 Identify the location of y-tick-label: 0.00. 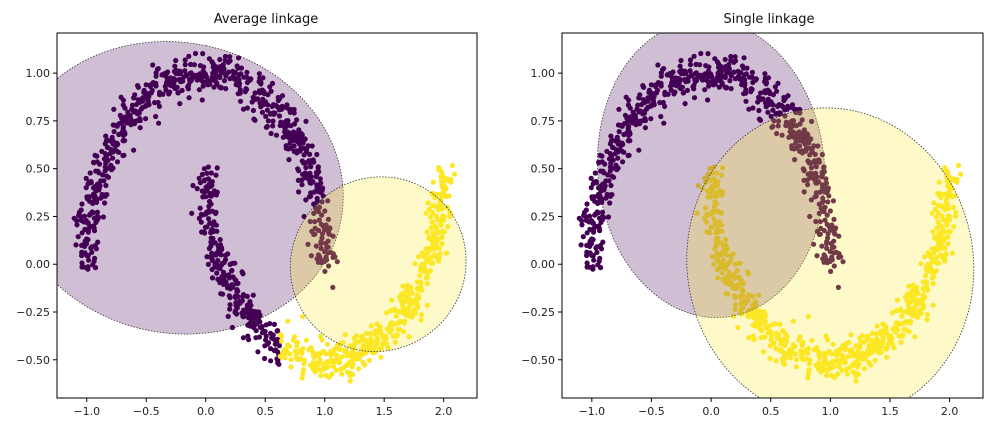
(38, 264).